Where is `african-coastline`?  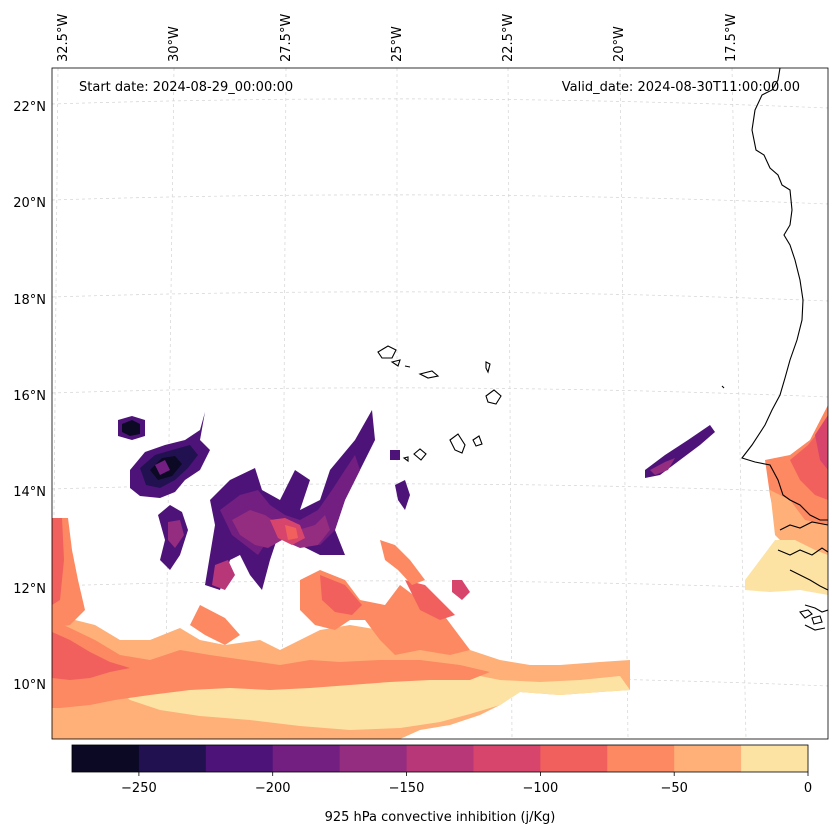 african-coastline is located at coordinates (784, 294).